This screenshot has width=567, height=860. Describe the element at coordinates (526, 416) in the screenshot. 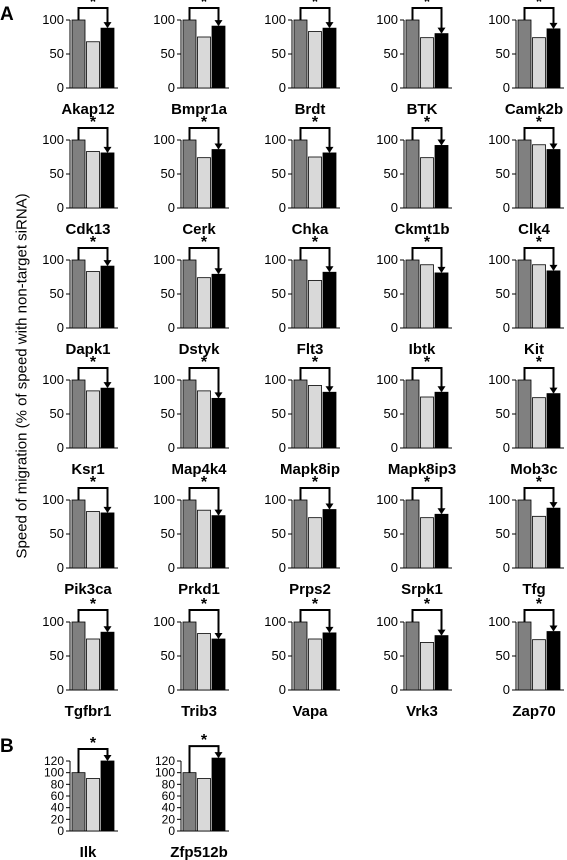

I see `chart-mob3c: 100 50 0 * Mob3c` at that location.